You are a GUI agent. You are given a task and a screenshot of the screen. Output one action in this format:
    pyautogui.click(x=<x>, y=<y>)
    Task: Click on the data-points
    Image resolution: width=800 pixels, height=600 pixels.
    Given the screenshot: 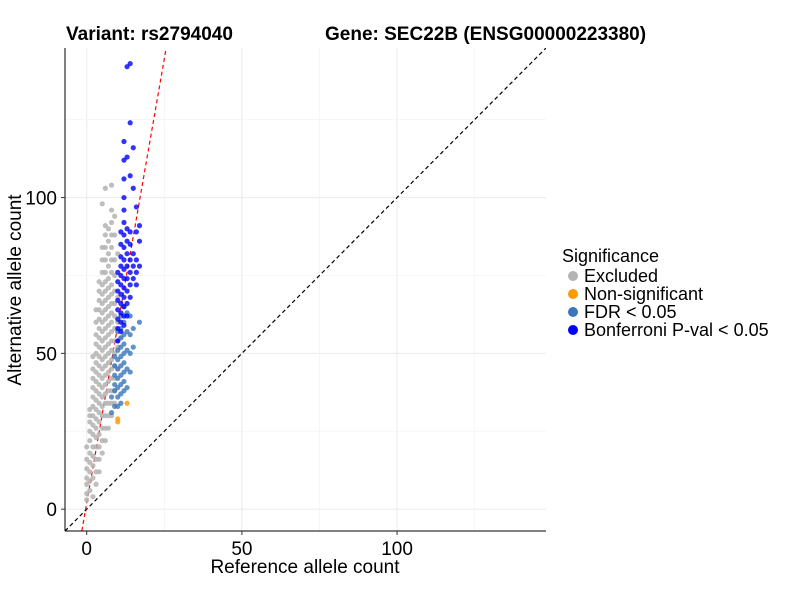 What is the action you would take?
    pyautogui.click(x=113, y=281)
    